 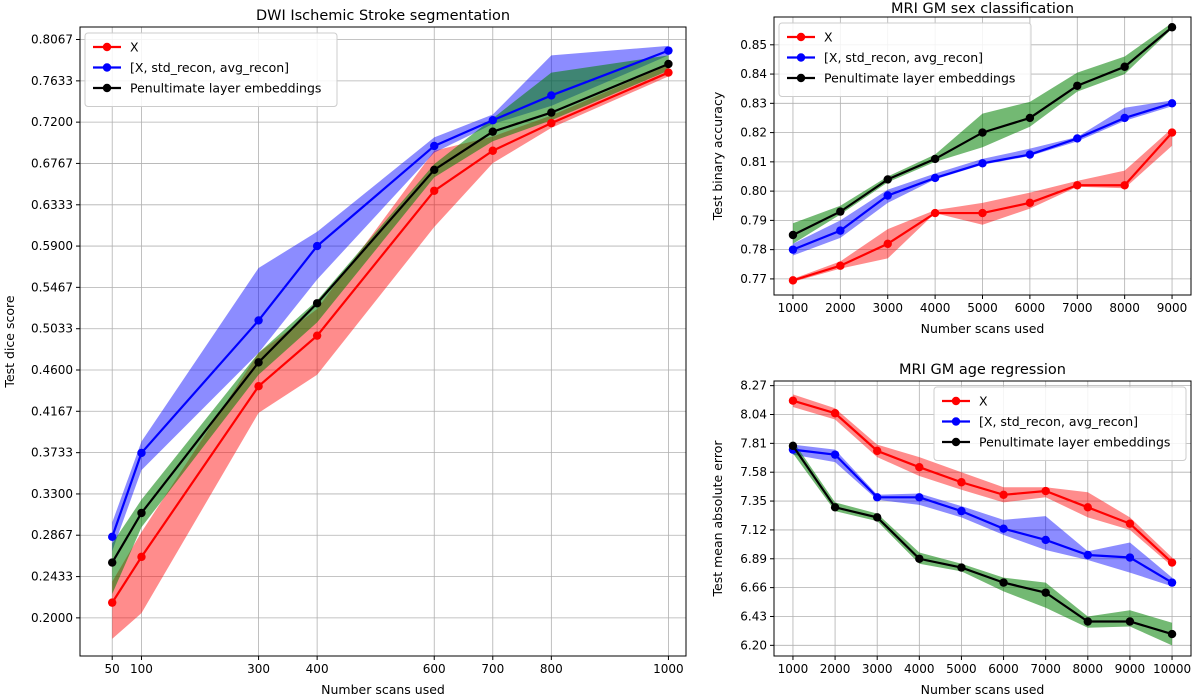 I want to click on x-tick-label: 800, so click(x=551, y=669).